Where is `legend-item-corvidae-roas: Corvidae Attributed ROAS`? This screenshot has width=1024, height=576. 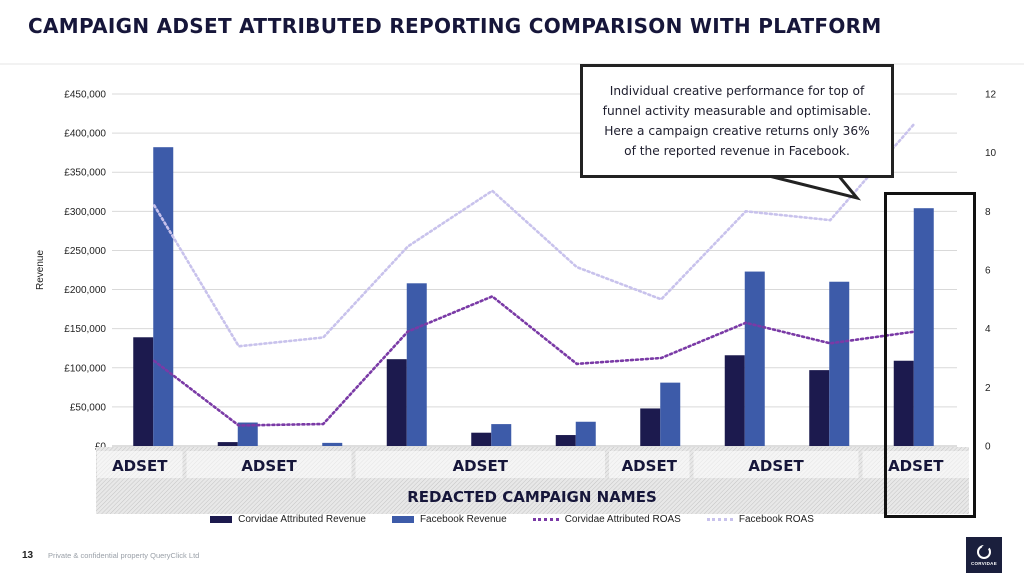 legend-item-corvidae-roas: Corvidae Attributed ROAS is located at coordinates (606, 519).